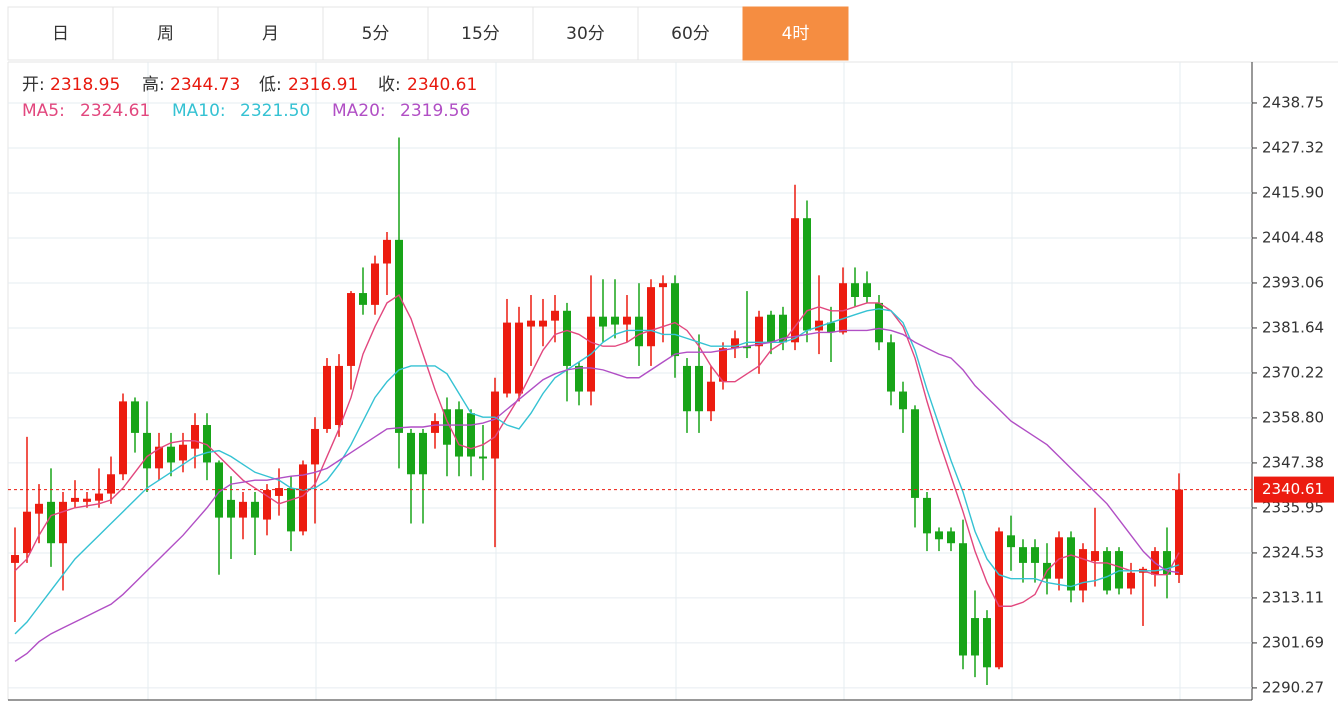 The width and height of the screenshot is (1338, 704). What do you see at coordinates (205, 85) in the screenshot?
I see `info-value: 2344.73` at bounding box center [205, 85].